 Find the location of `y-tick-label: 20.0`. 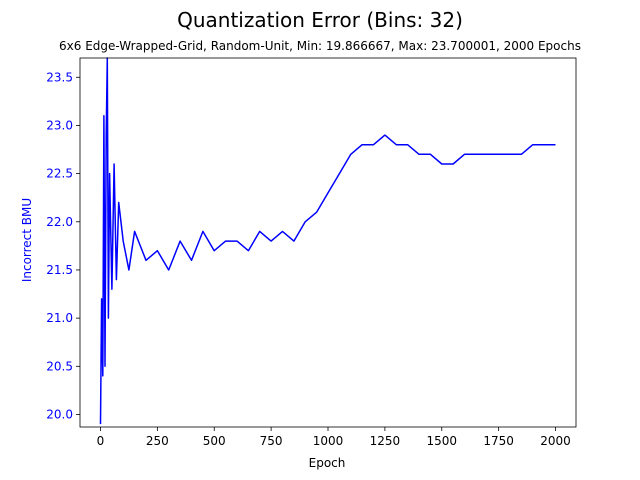

y-tick-label: 20.0 is located at coordinates (59, 414).